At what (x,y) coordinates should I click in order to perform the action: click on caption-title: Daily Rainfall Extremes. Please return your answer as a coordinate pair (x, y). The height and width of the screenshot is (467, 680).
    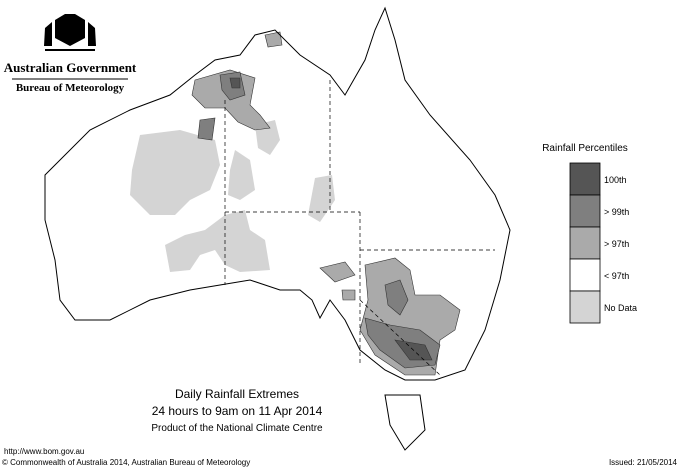
    Looking at the image, I should click on (237, 394).